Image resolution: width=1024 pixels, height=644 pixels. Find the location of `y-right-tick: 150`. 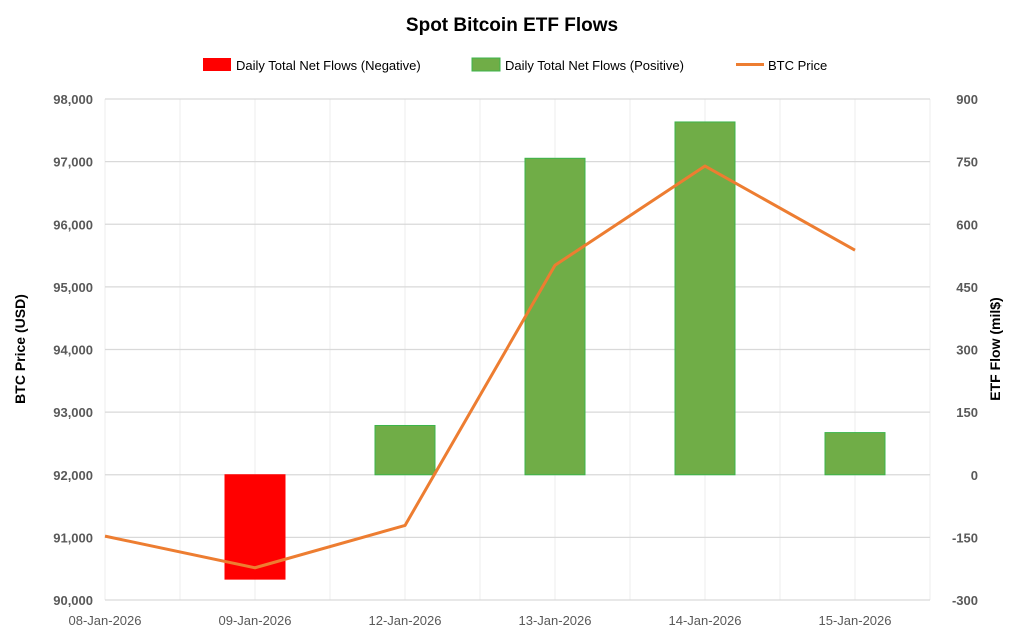

y-right-tick: 150 is located at coordinates (967, 412).